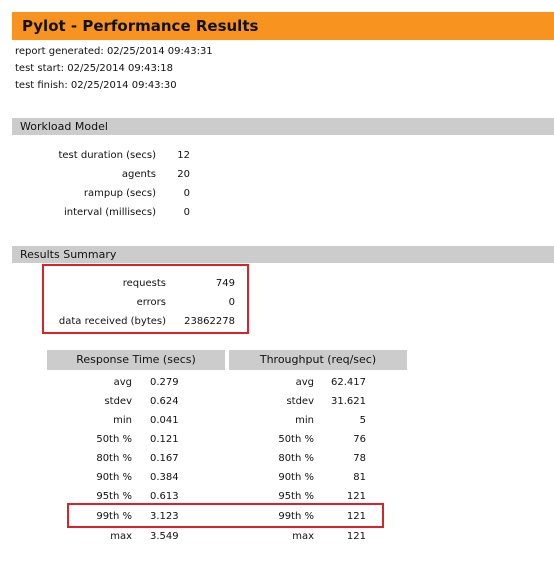 This screenshot has height=566, width=554. I want to click on tp-value: 78, so click(359, 458).